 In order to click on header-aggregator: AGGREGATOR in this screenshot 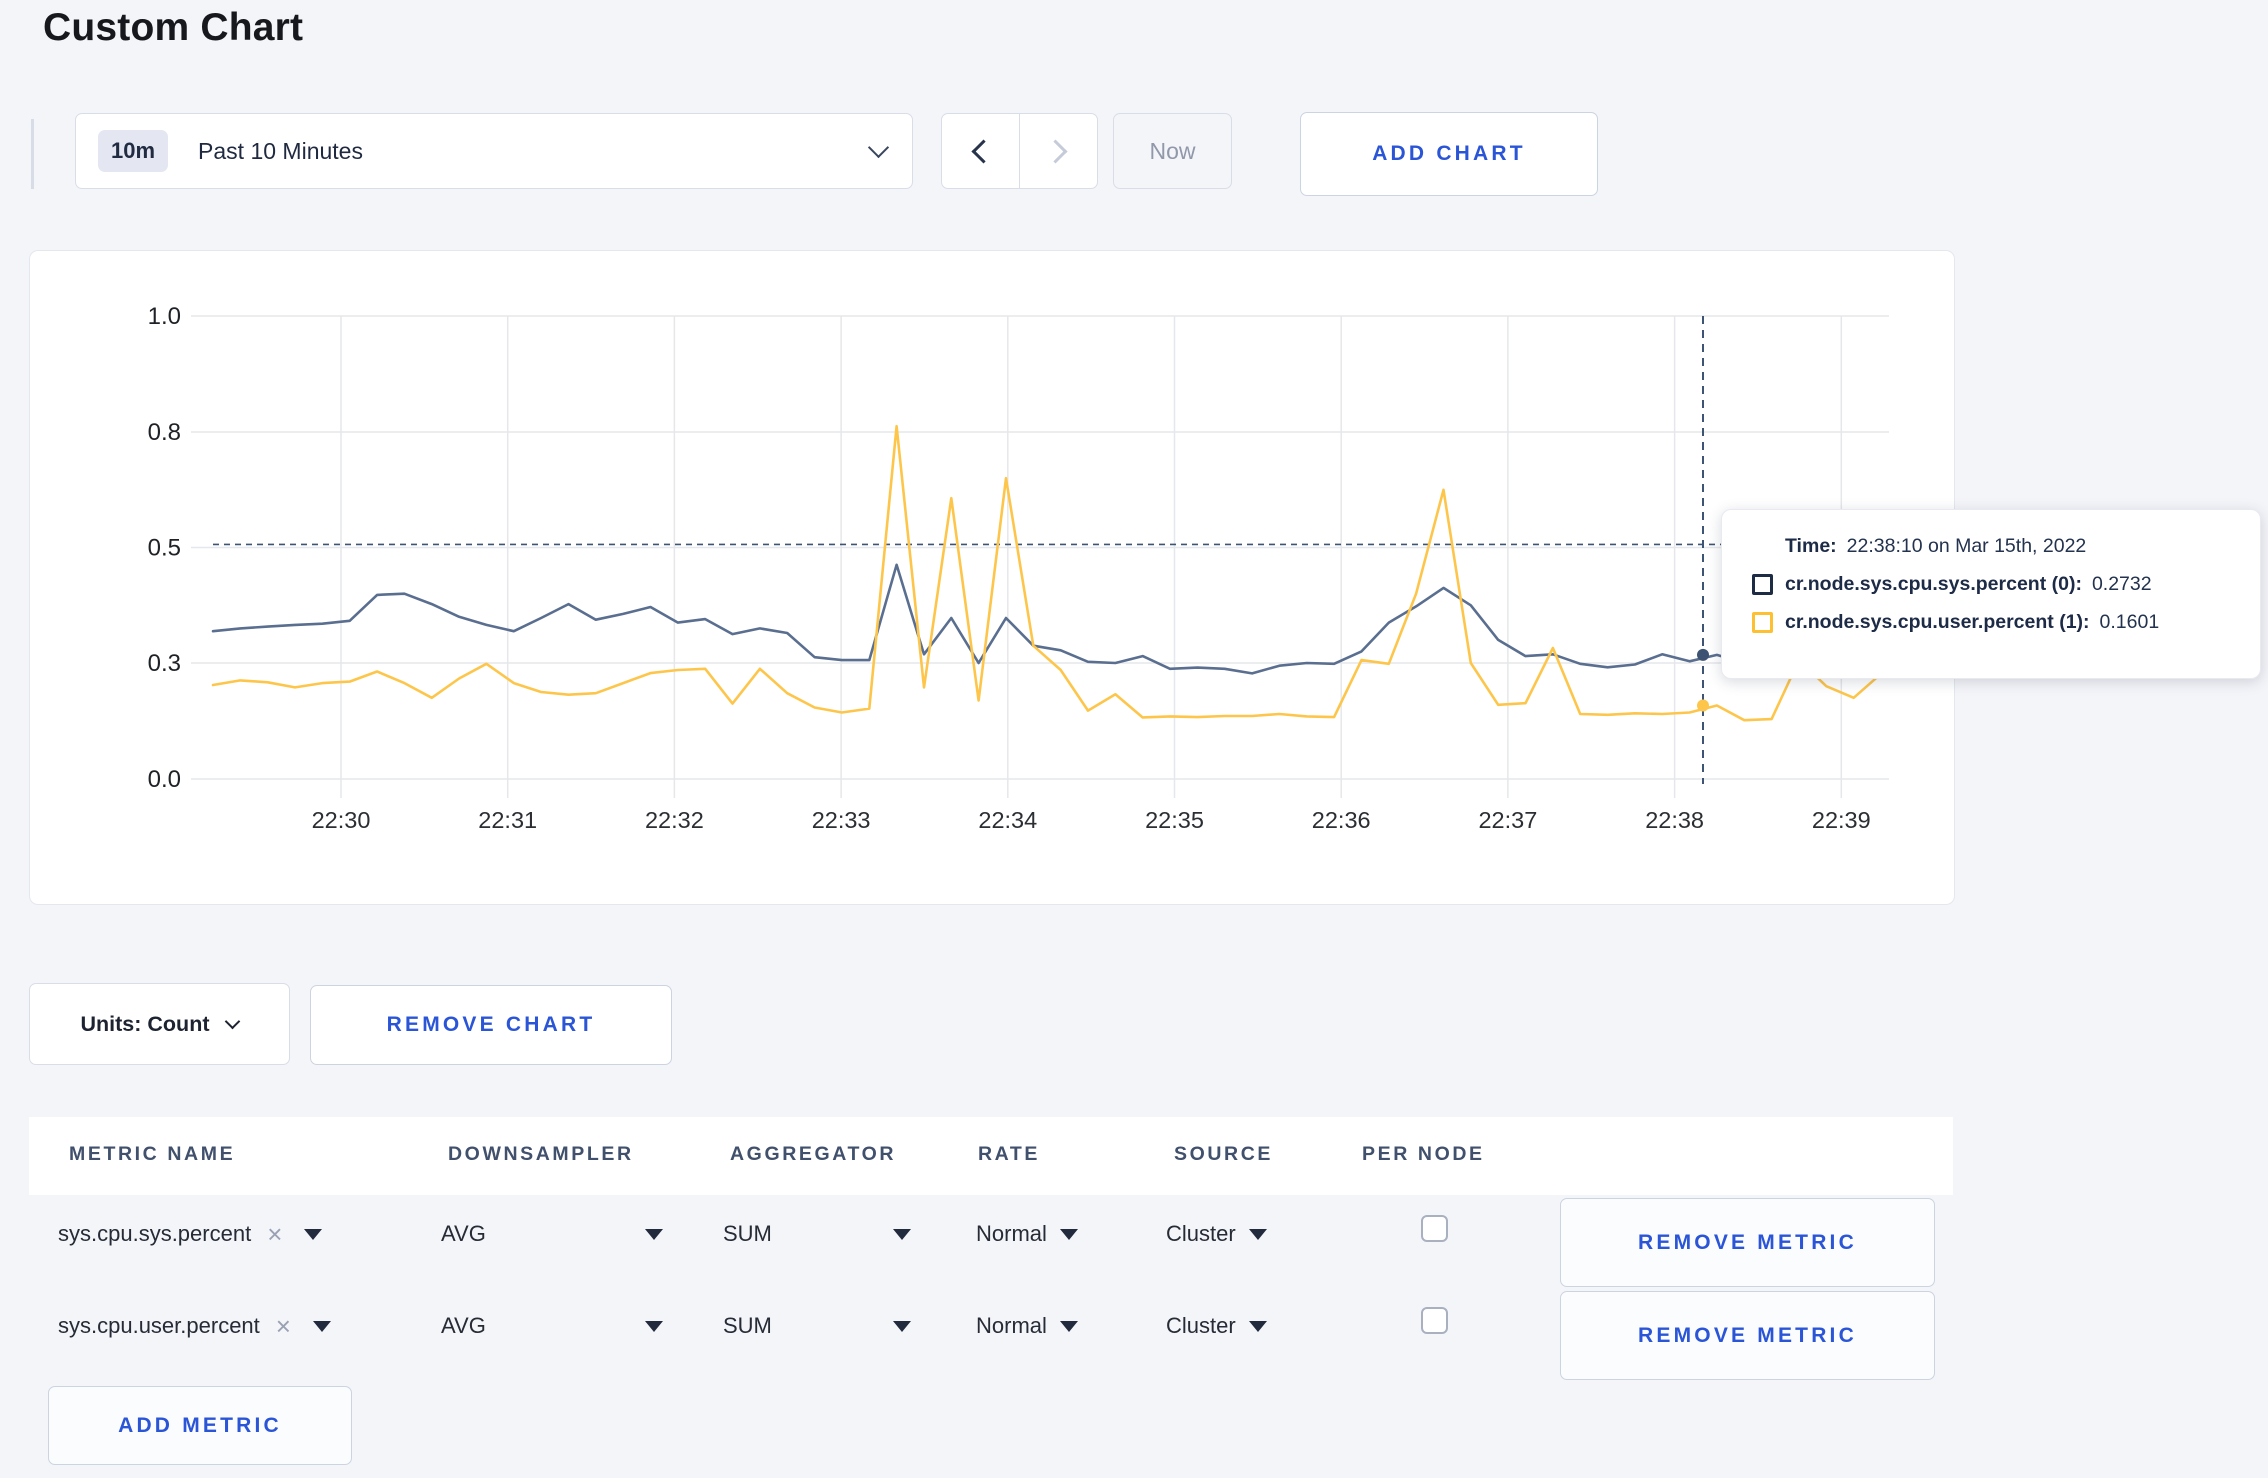, I will do `click(813, 1154)`.